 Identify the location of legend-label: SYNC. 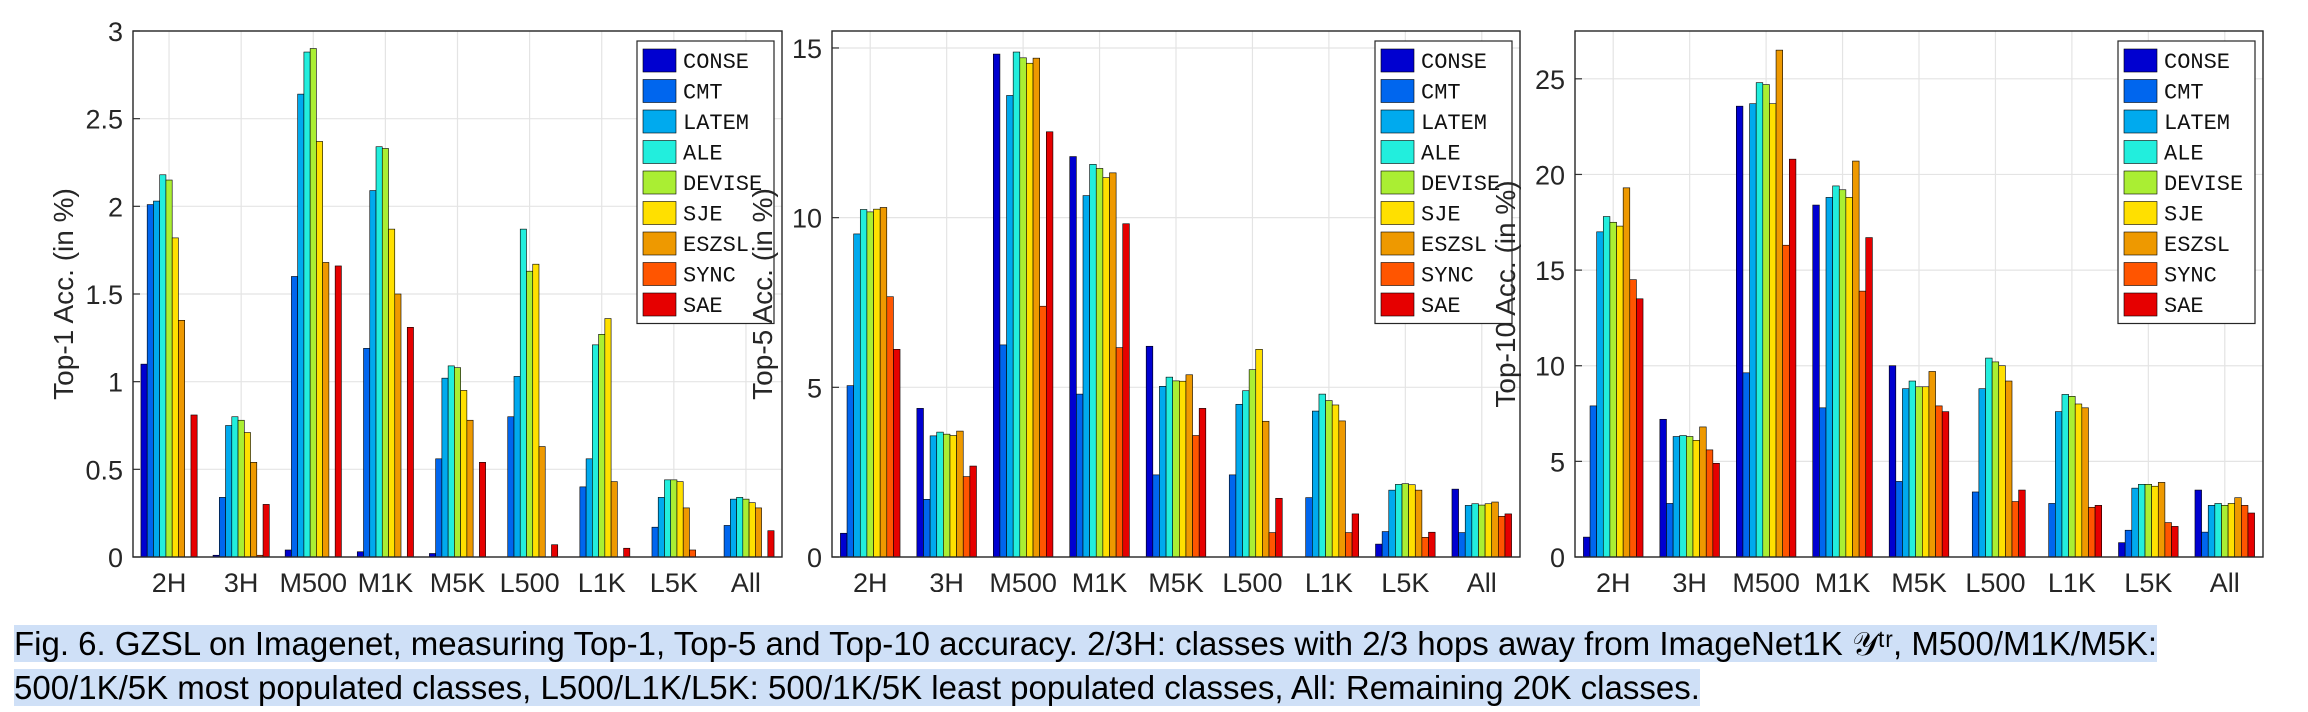
(1447, 276).